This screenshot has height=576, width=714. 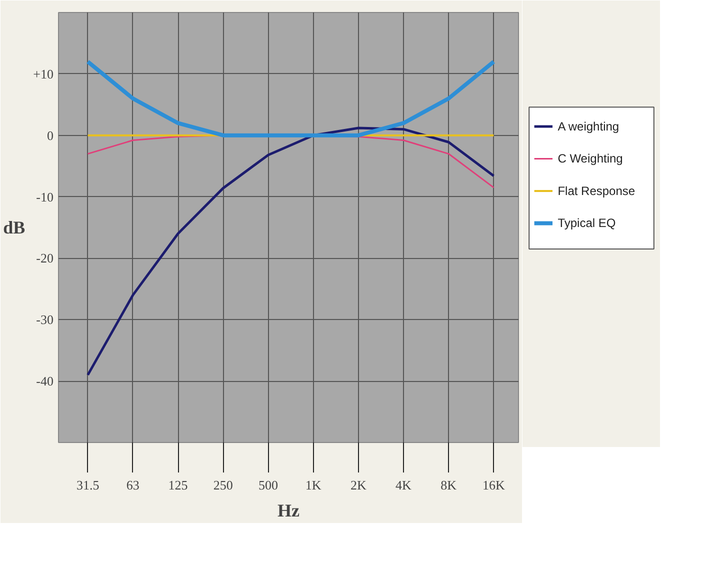 What do you see at coordinates (178, 485) in the screenshot?
I see `x-tick-label: 125` at bounding box center [178, 485].